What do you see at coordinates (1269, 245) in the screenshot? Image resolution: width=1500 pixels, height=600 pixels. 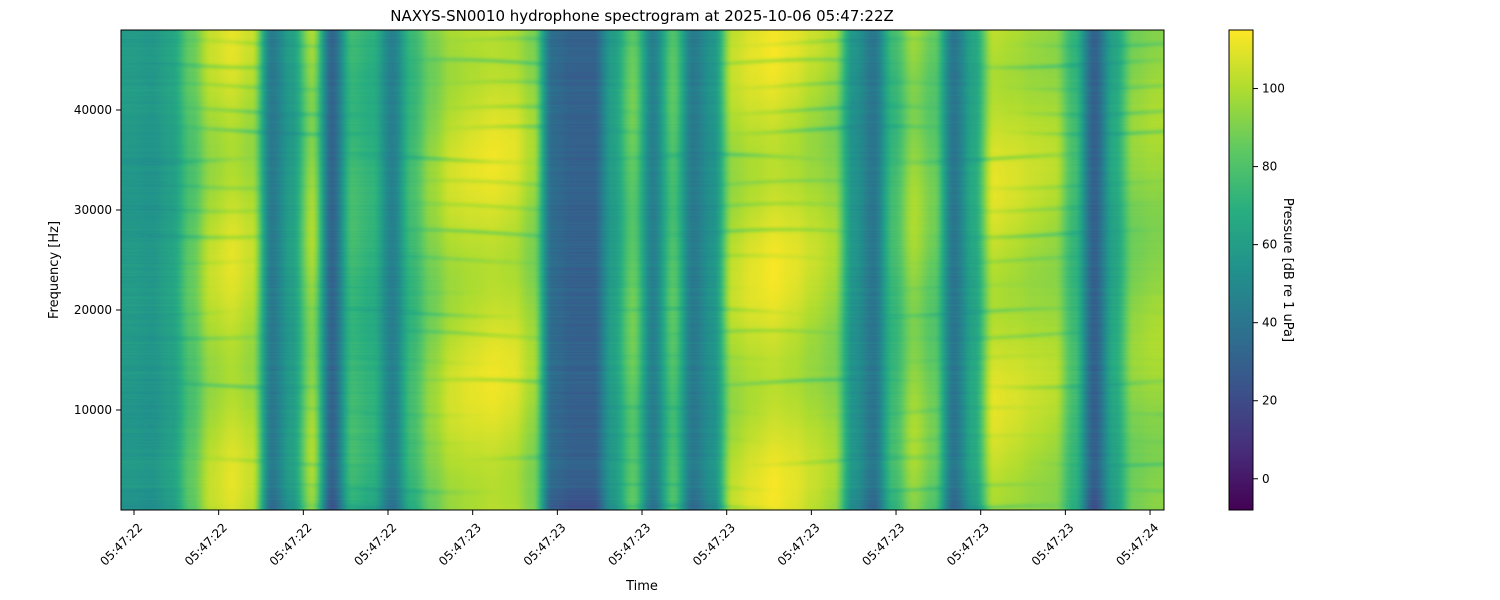 I see `colorbar-tick-label: 60` at bounding box center [1269, 245].